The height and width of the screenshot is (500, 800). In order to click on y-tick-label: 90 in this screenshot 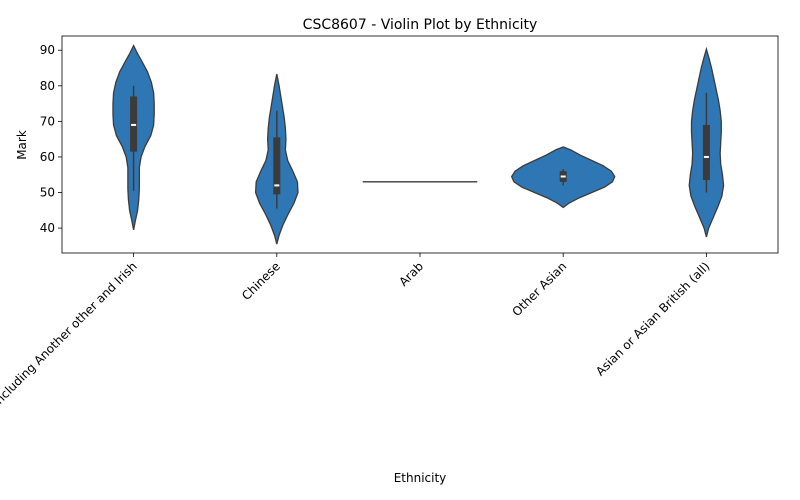, I will do `click(47, 50)`.